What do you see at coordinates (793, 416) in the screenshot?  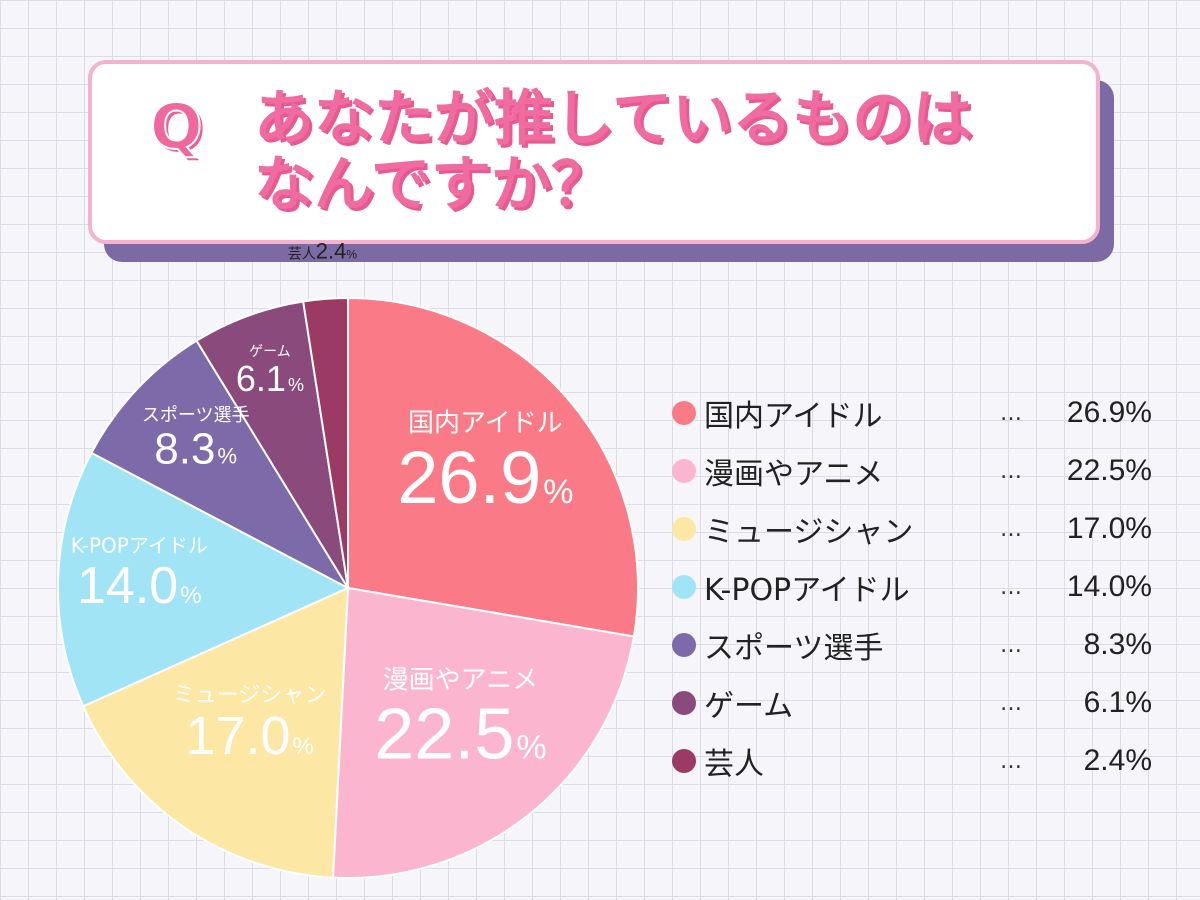 I see `legend-label: 国内アイドル` at bounding box center [793, 416].